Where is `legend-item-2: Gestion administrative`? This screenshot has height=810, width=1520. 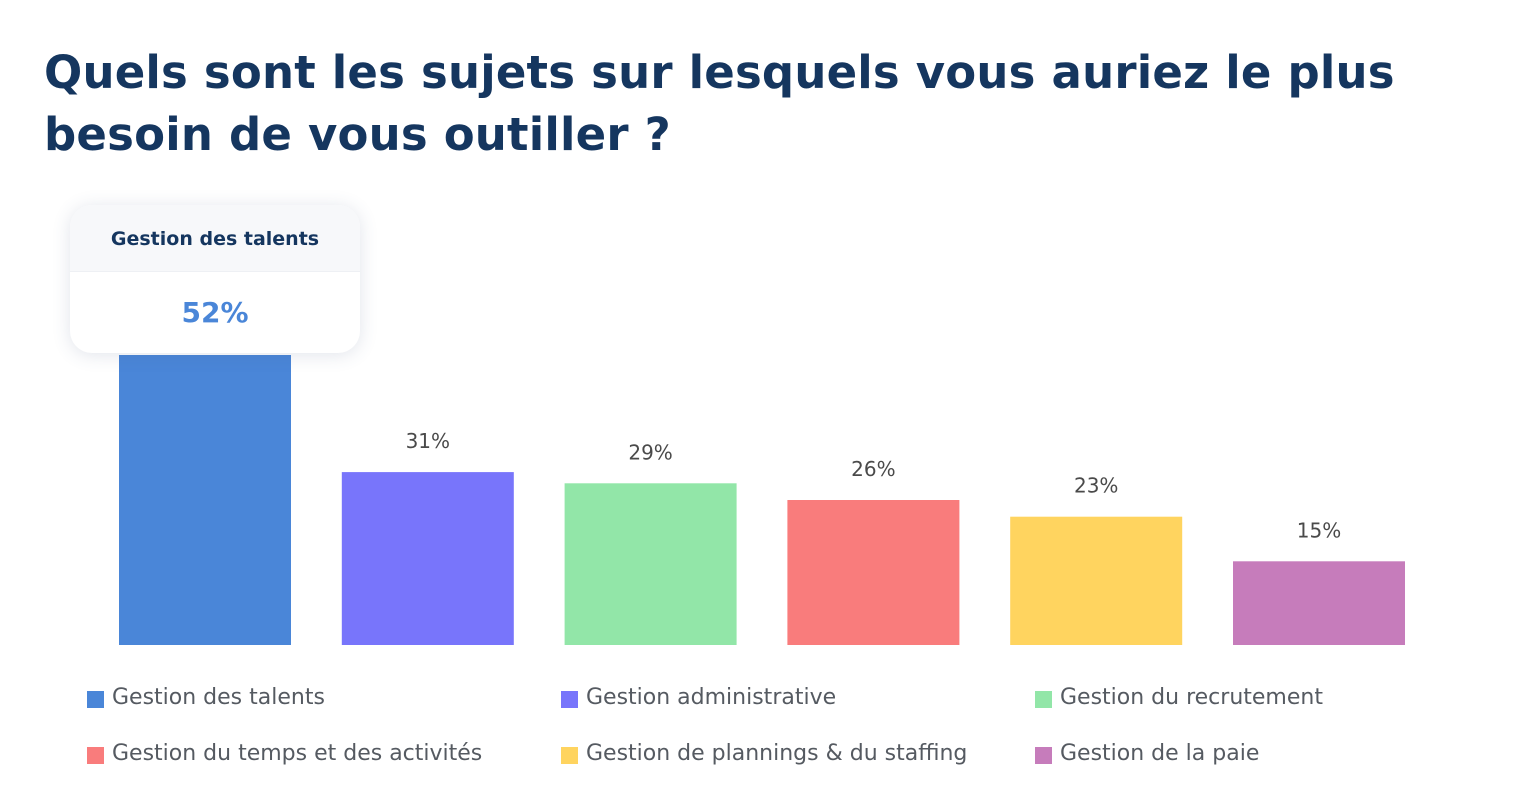 legend-item-2: Gestion administrative is located at coordinates (798, 697).